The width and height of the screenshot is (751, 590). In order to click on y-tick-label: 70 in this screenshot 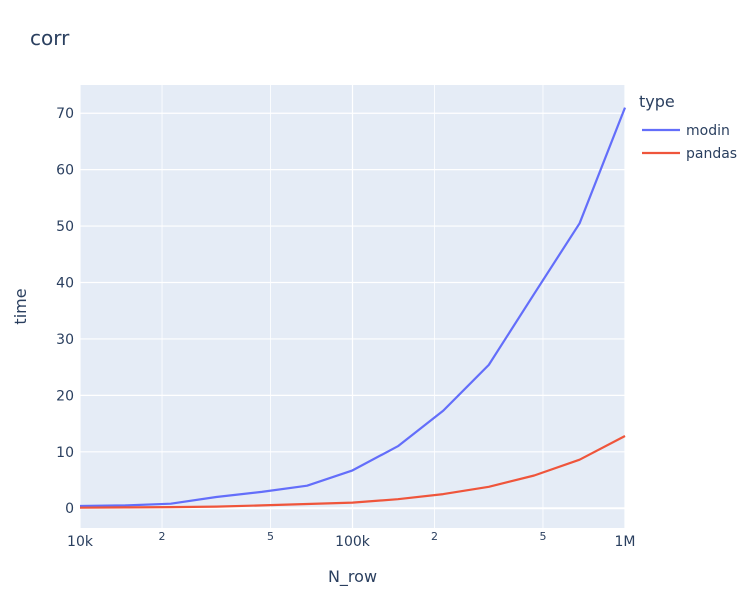, I will do `click(65, 114)`.